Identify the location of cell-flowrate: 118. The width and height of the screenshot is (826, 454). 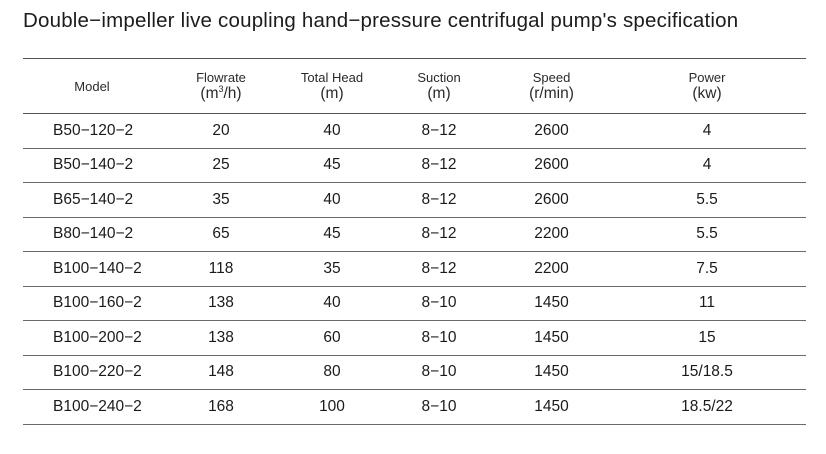
(221, 268).